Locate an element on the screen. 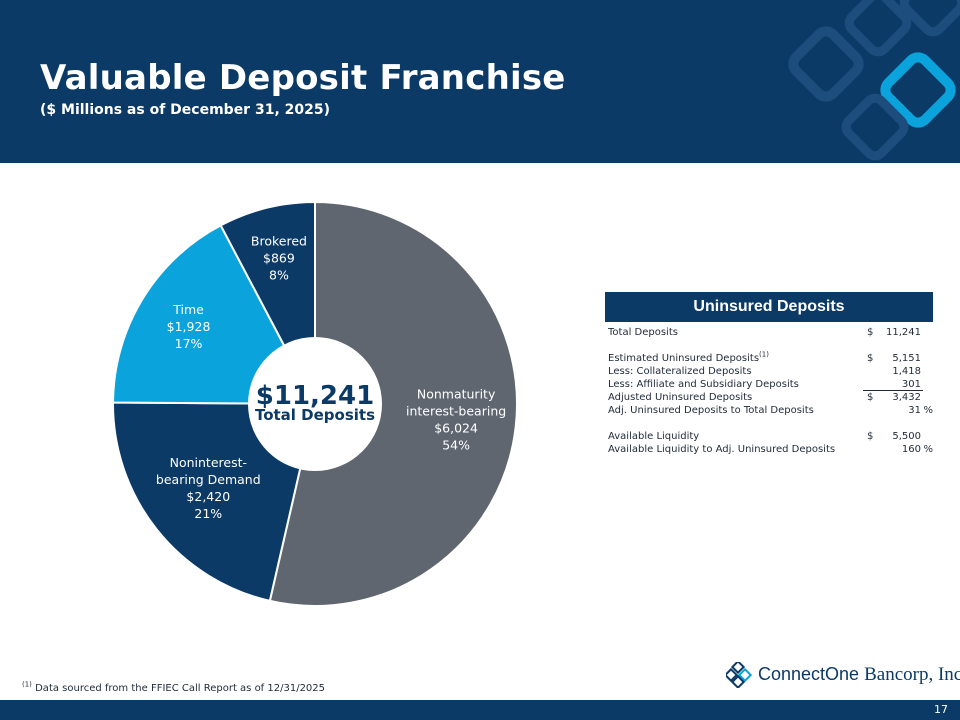  table-row: Total Deposits $11,241 is located at coordinates (769, 332).